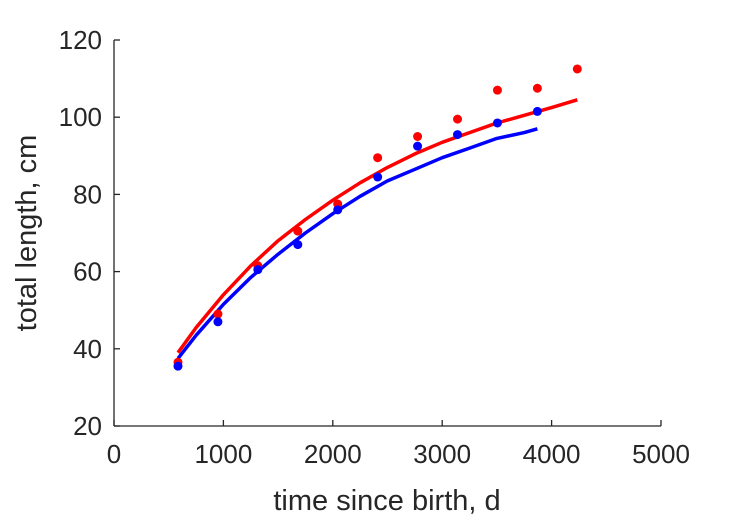 The width and height of the screenshot is (729, 521). Describe the element at coordinates (223, 454) in the screenshot. I see `x-tick-label: 1000` at that location.